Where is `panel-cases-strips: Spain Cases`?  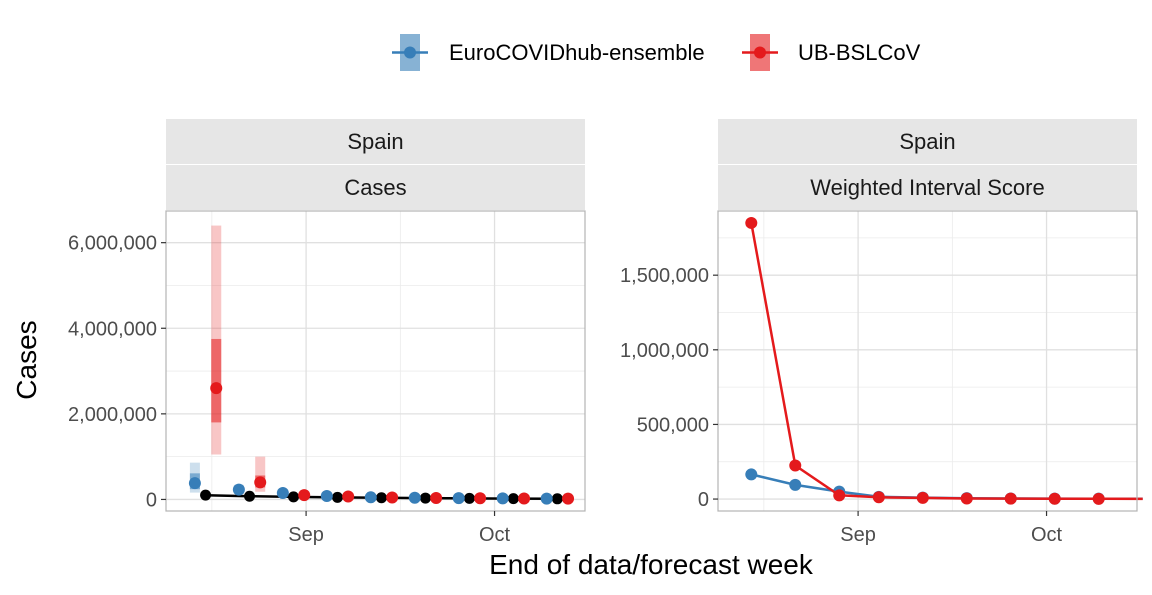
panel-cases-strips: Spain Cases is located at coordinates (375, 164).